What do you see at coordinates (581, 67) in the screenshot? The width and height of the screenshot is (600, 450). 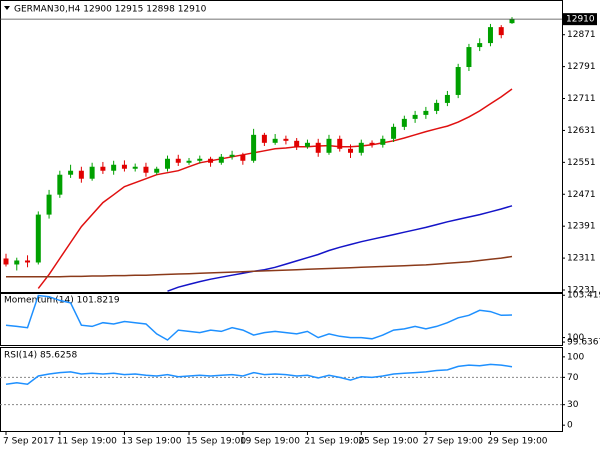 I see `y-tick-label: 12791` at bounding box center [581, 67].